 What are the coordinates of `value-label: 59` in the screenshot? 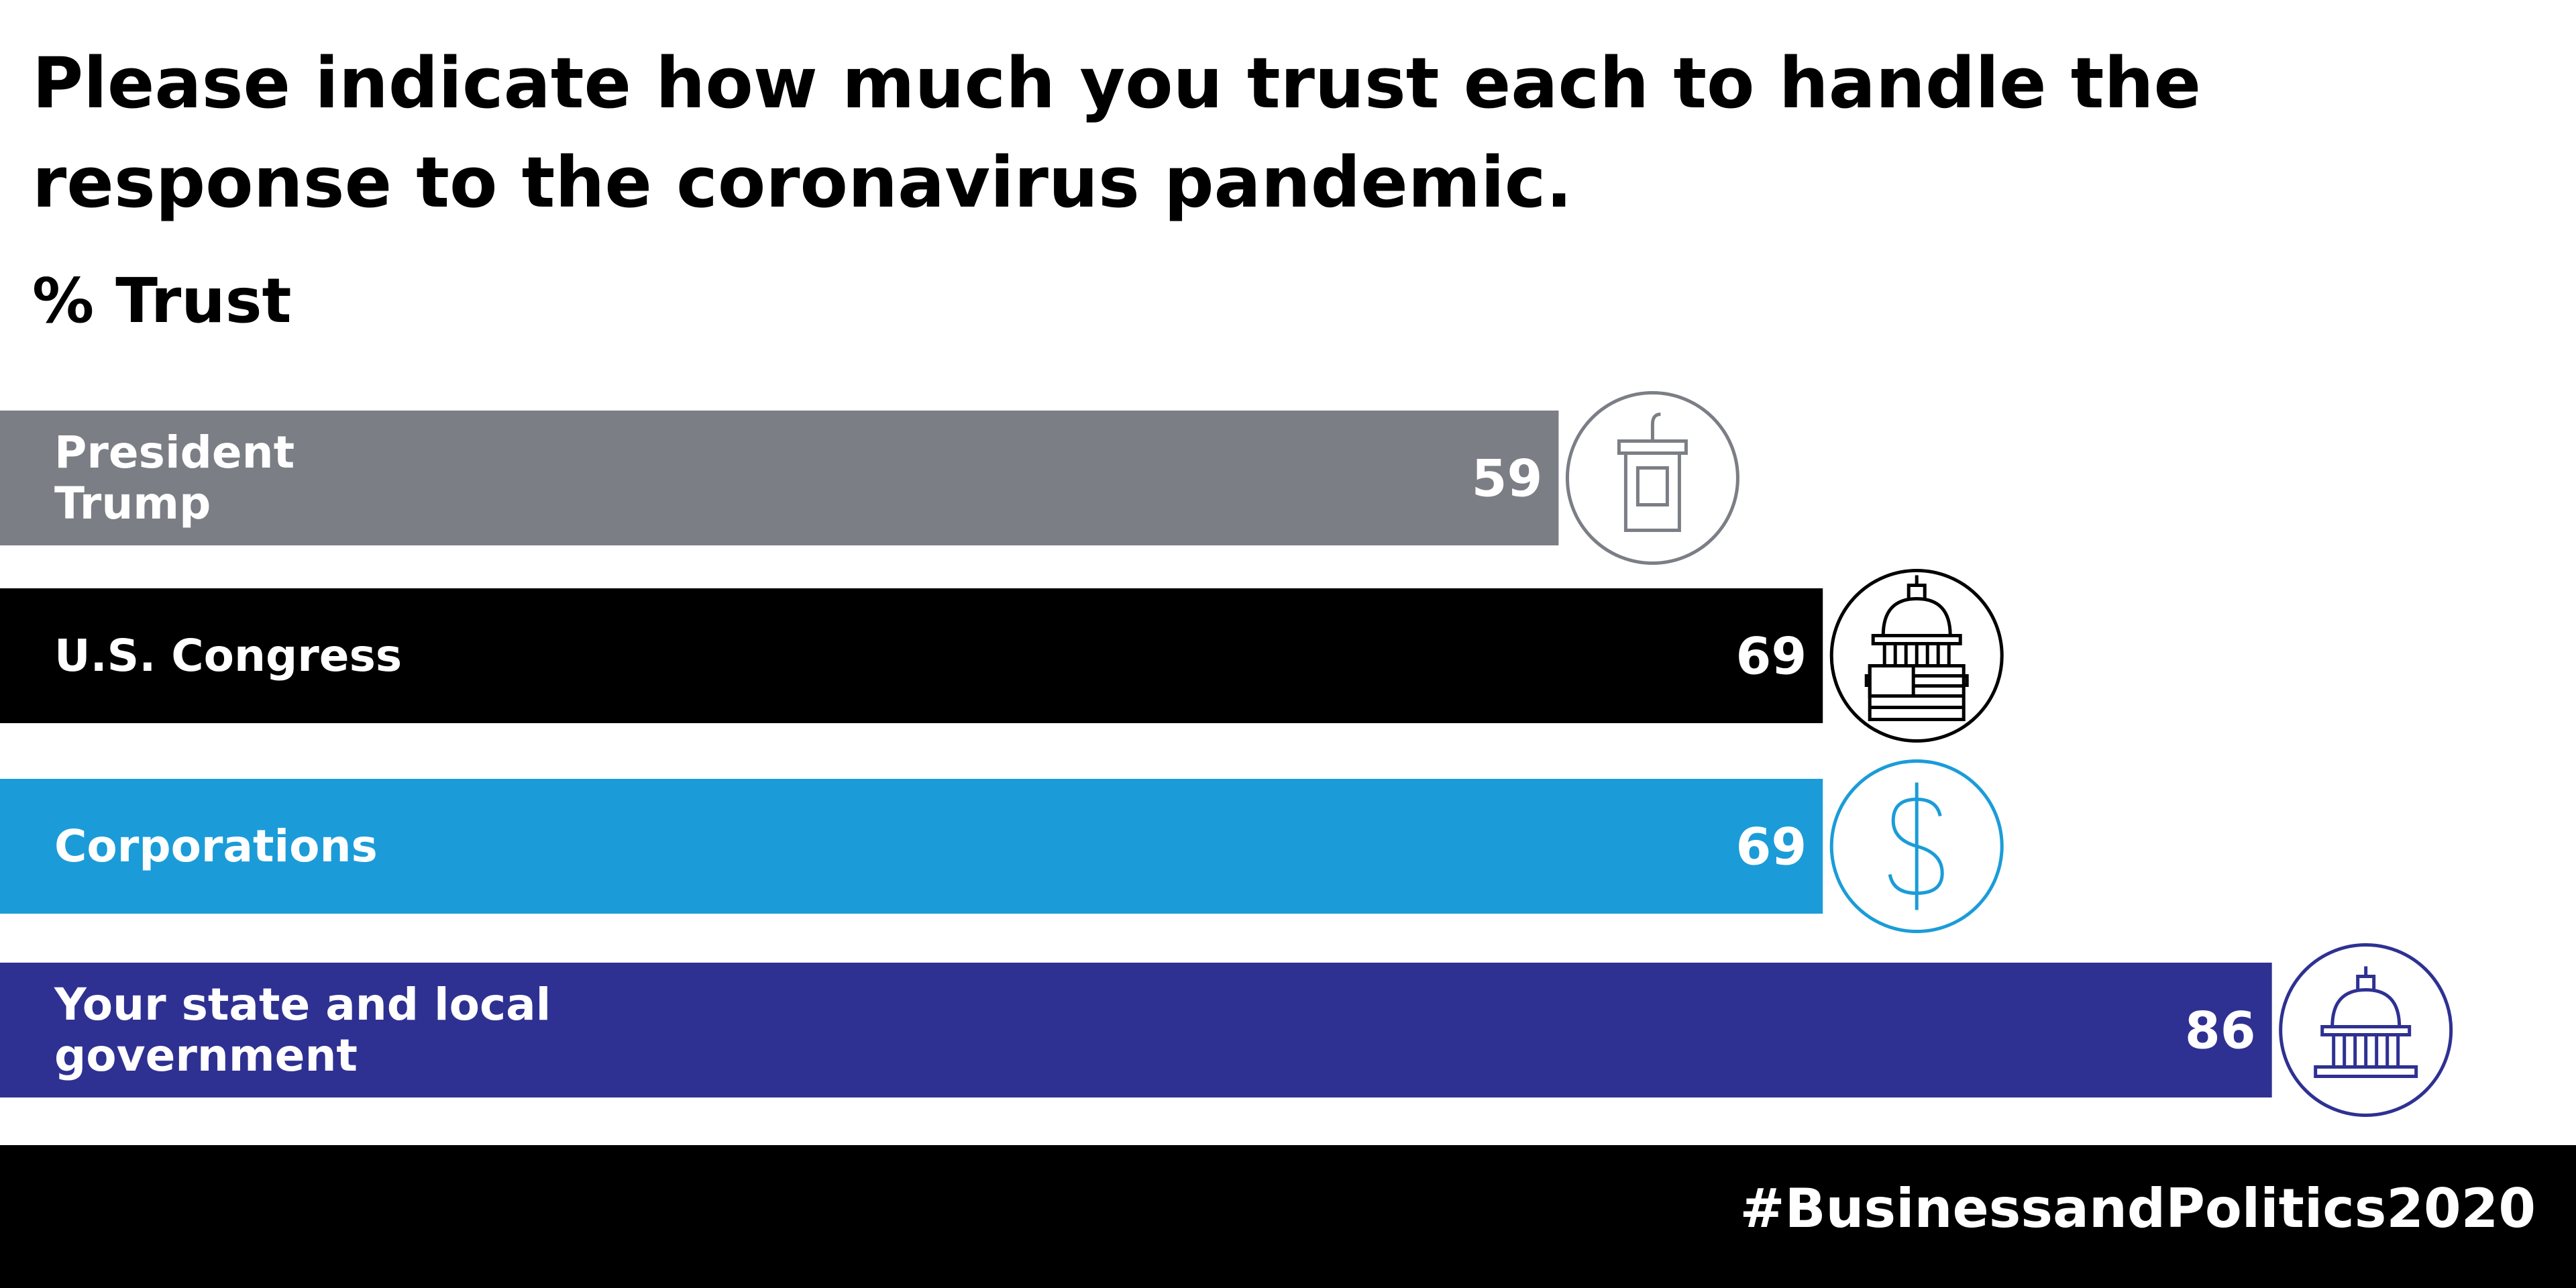 It's located at (1507, 478).